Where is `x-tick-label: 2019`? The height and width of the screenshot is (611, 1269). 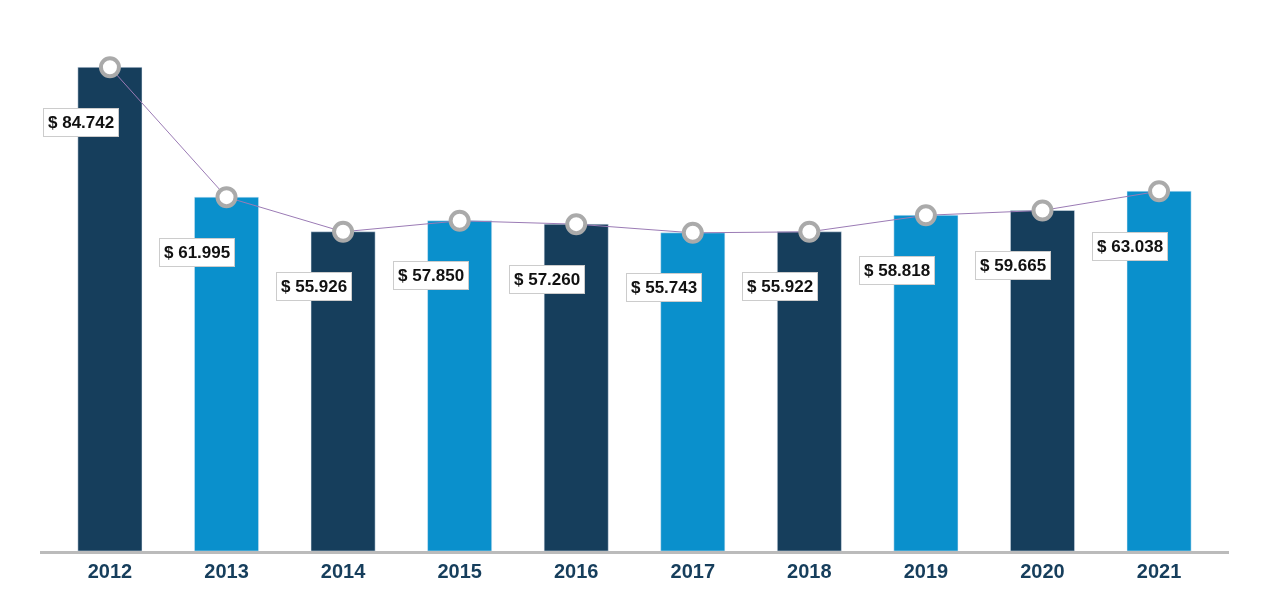
x-tick-label: 2019 is located at coordinates (926, 571).